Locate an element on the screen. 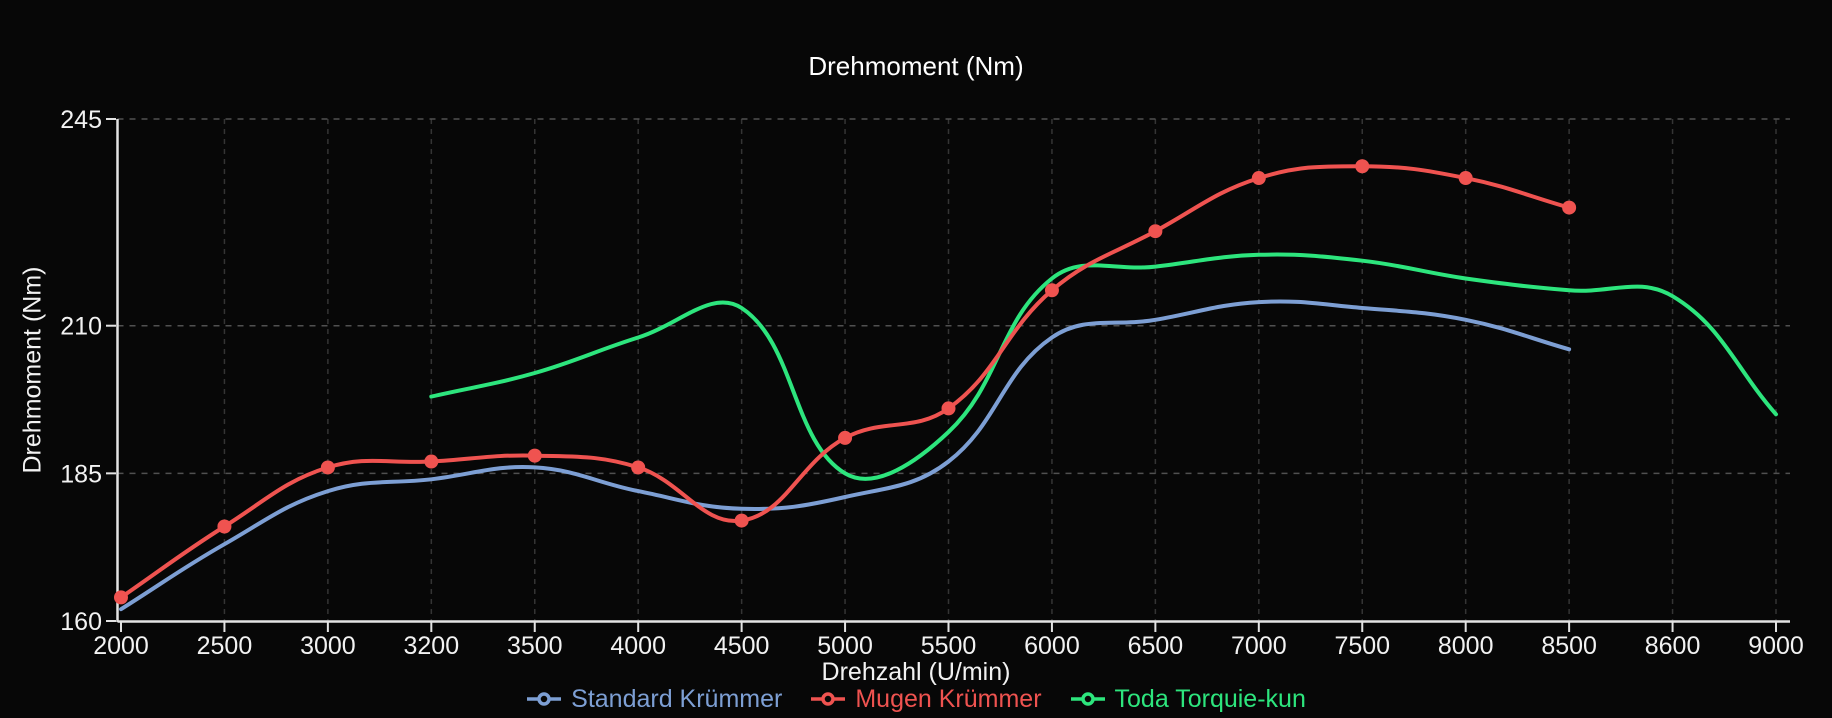  x-tick-label: 3000 is located at coordinates (328, 646).